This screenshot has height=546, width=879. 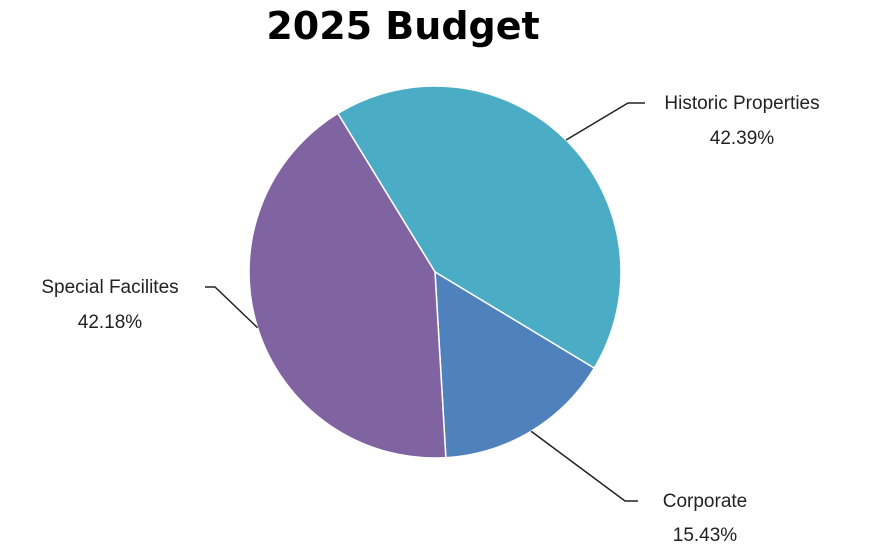 What do you see at coordinates (584, 466) in the screenshot?
I see `leader-line-corporate` at bounding box center [584, 466].